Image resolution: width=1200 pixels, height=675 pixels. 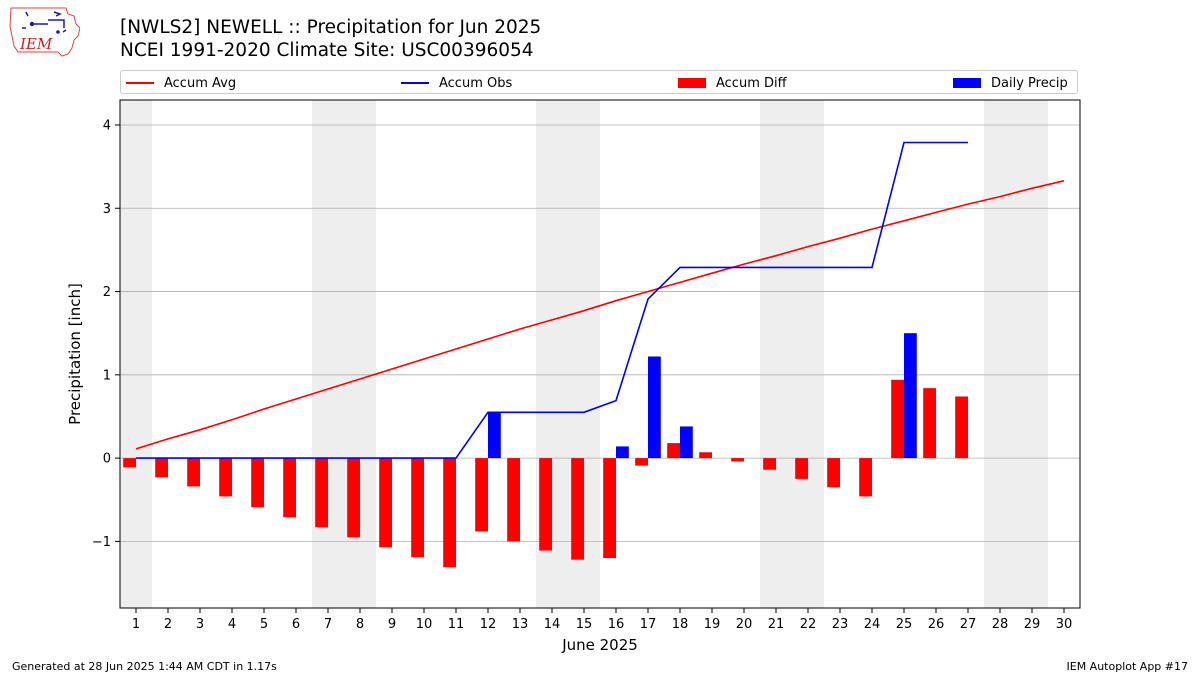 What do you see at coordinates (44, 32) in the screenshot?
I see `iem-logo: IEM` at bounding box center [44, 32].